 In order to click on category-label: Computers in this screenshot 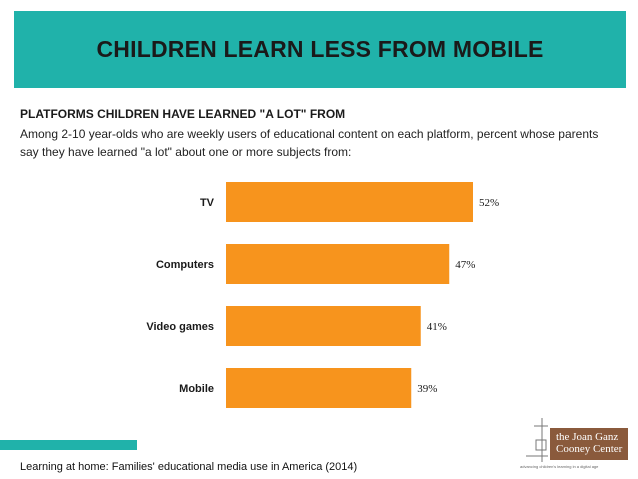, I will do `click(185, 265)`.